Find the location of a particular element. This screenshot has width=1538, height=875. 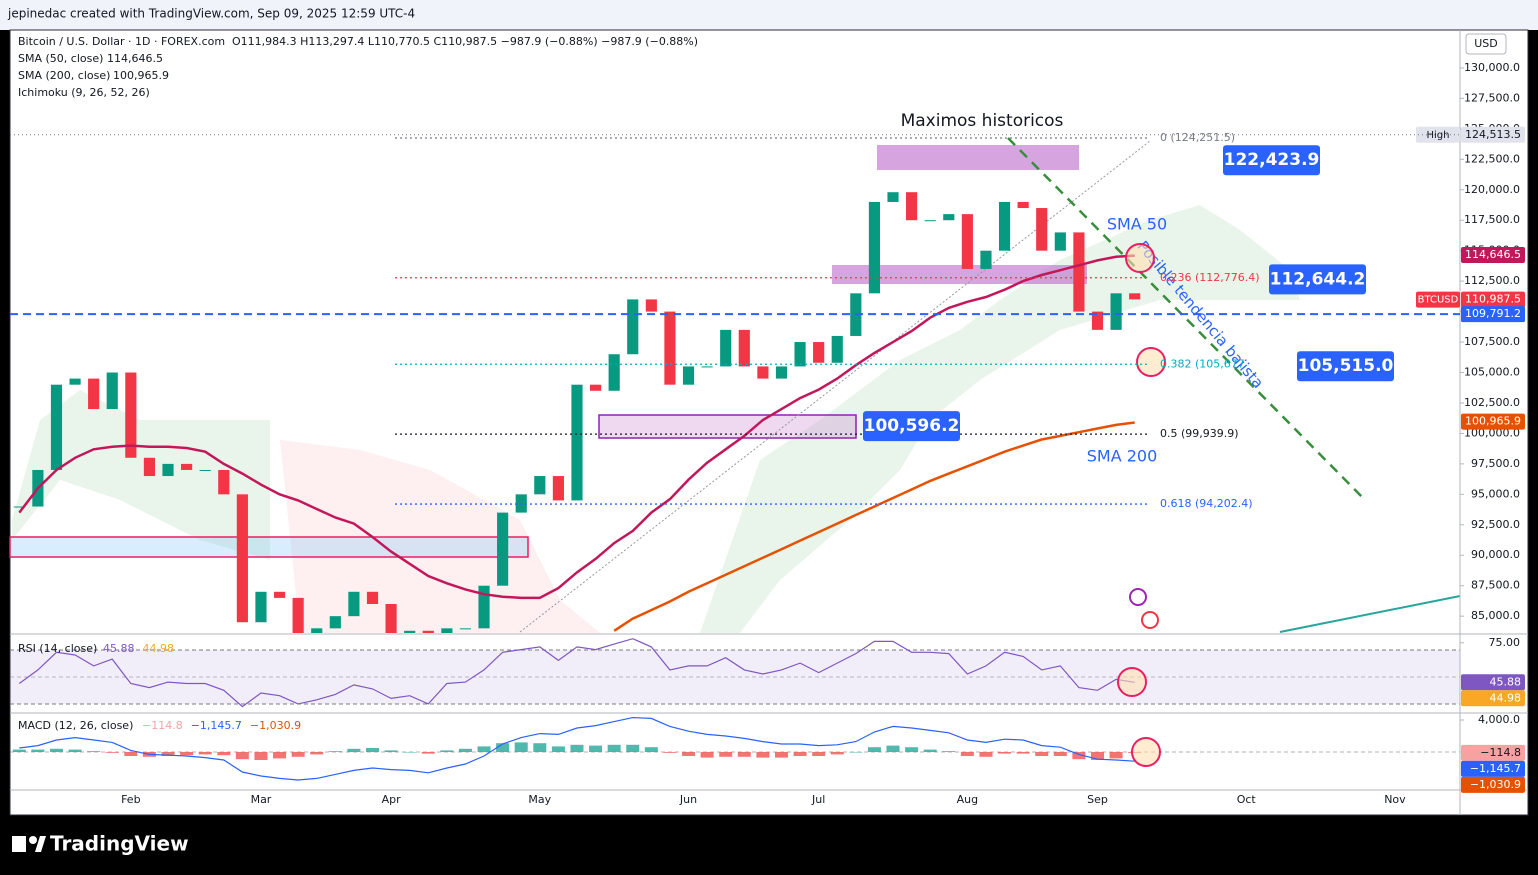

x-tick-label: Feb is located at coordinates (130, 799).